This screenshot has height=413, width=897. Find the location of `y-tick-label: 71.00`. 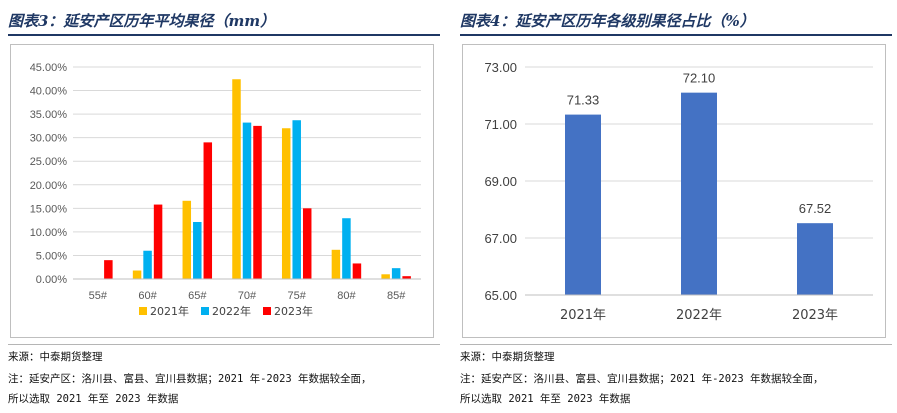

y-tick-label: 71.00 is located at coordinates (500, 124).